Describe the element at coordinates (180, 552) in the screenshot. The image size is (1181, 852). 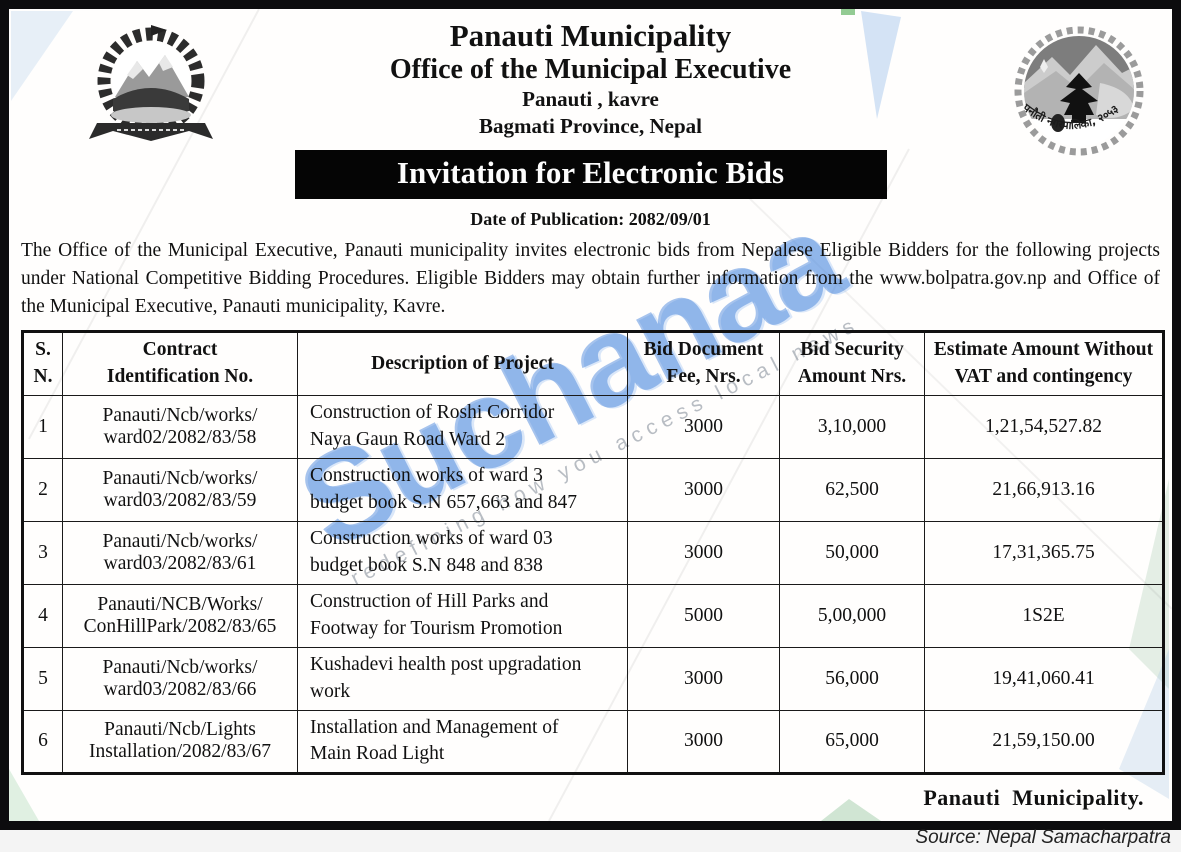
I see `cell-contract-id: Panauti/Ncb/works/ ward03/2082/83/61` at that location.